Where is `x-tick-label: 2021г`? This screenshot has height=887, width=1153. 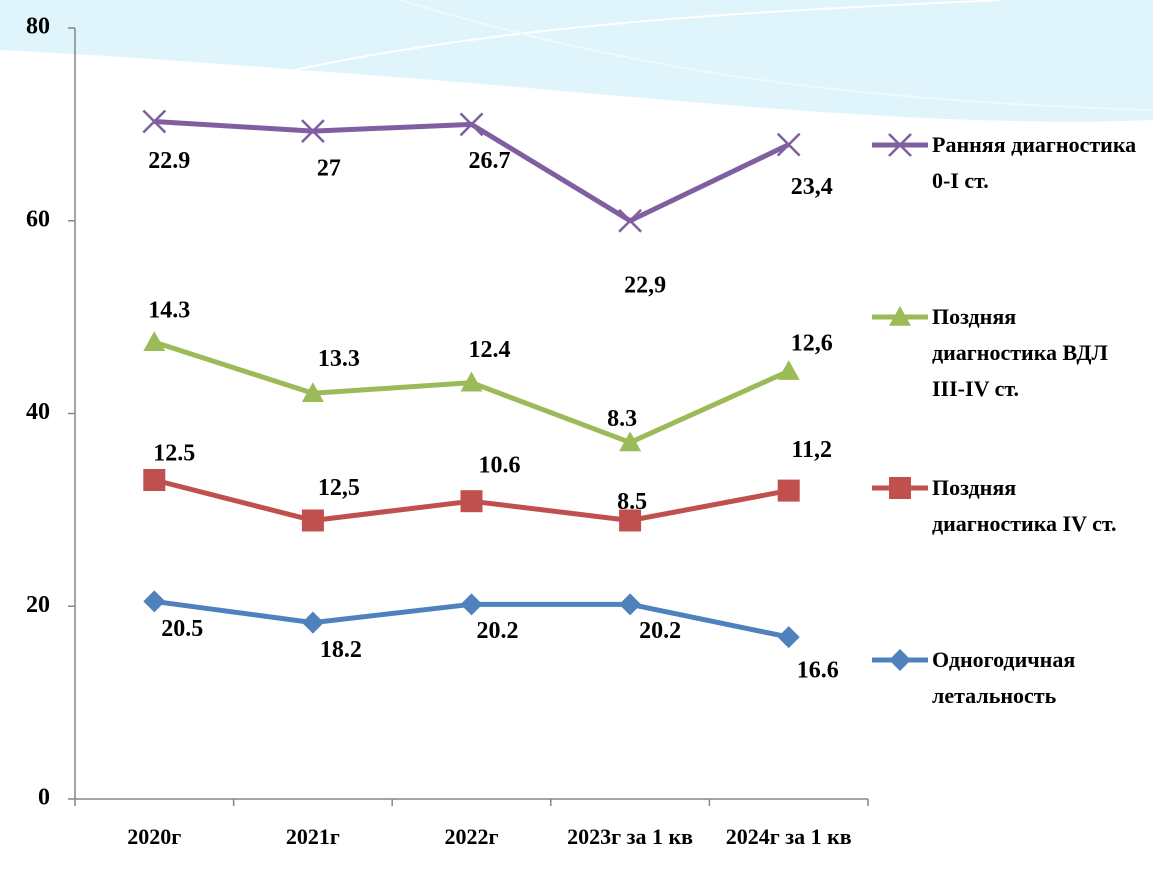 x-tick-label: 2021г is located at coordinates (312, 836).